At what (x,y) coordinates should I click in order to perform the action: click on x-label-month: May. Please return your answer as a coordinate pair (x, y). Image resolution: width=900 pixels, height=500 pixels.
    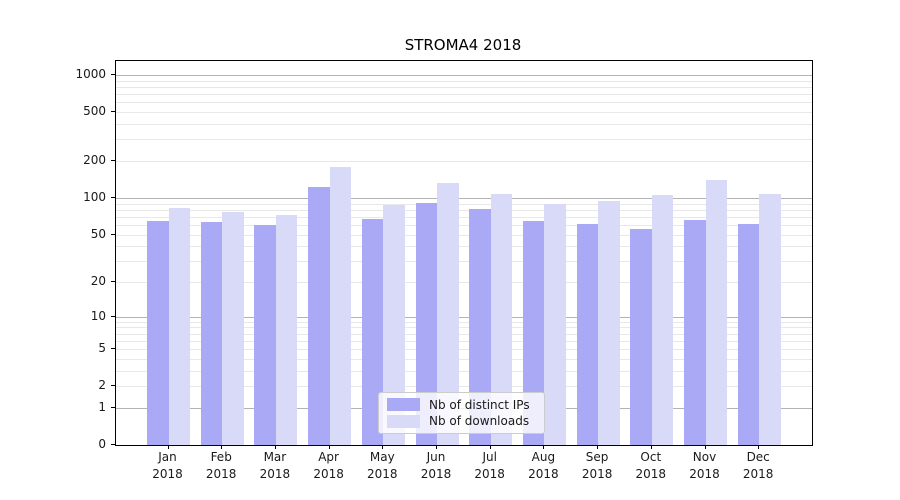
    Looking at the image, I should click on (382, 457).